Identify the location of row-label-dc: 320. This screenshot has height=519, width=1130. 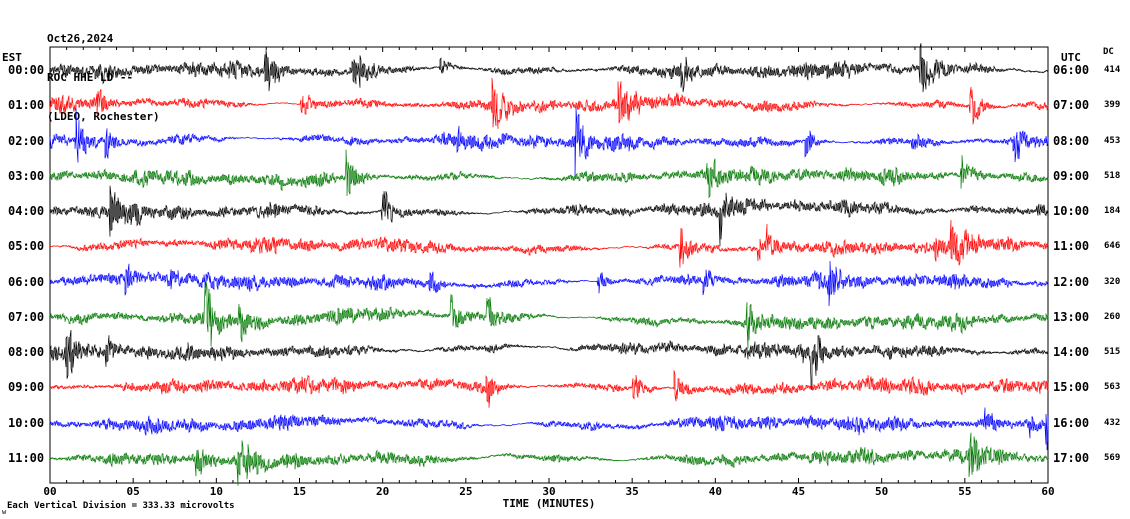
(1112, 281).